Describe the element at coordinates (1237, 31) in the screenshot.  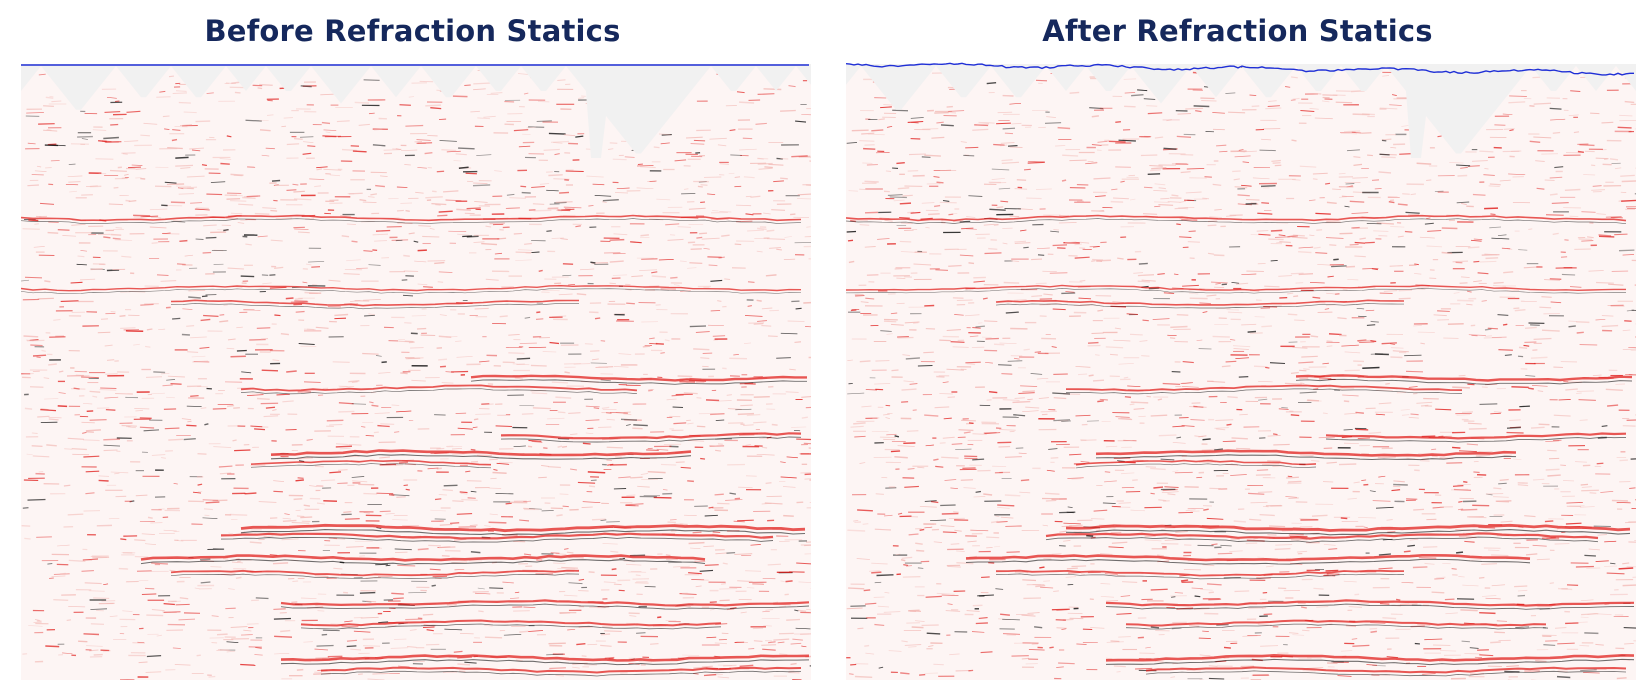
I see `panel-title-after: After Refraction Statics` at that location.